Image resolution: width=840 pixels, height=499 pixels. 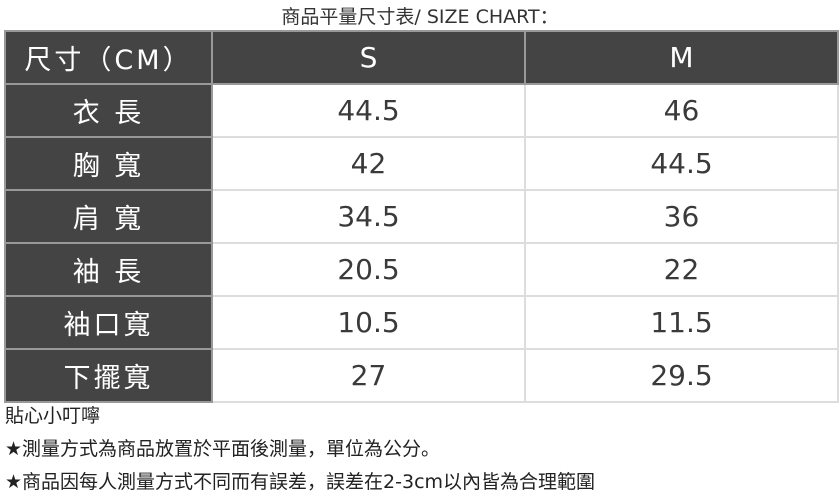 I want to click on size-value: 10.5, so click(x=368, y=322).